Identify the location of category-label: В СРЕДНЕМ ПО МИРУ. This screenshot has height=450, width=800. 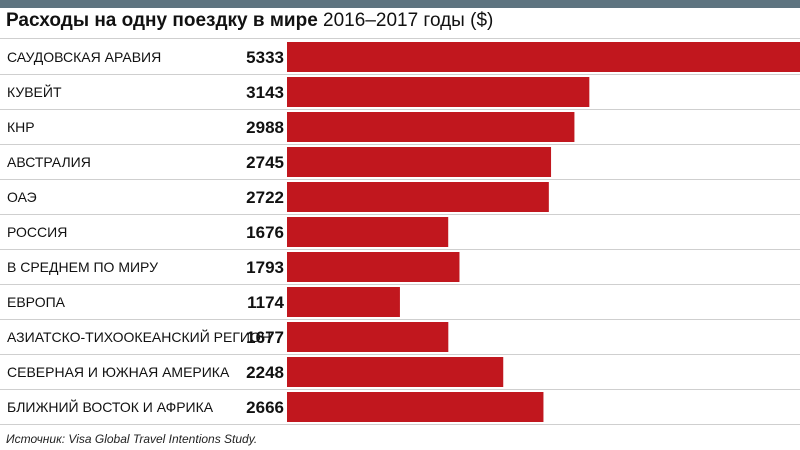
(82, 267).